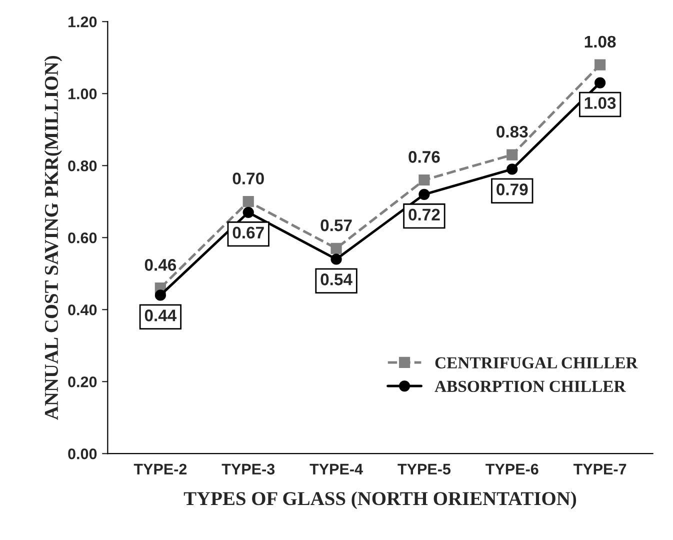  What do you see at coordinates (336, 225) in the screenshot?
I see `data-label: 0.57` at bounding box center [336, 225].